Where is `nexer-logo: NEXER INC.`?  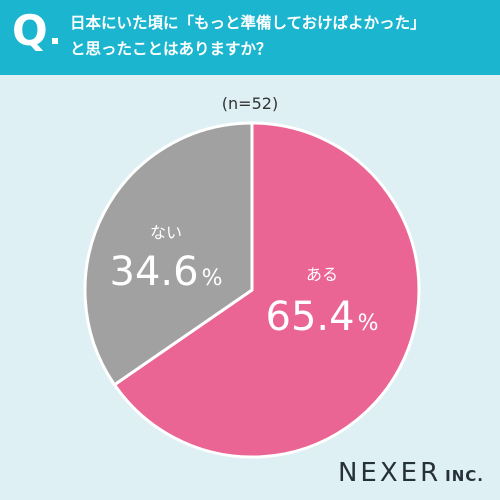 nexer-logo: NEXER INC. is located at coordinates (411, 473).